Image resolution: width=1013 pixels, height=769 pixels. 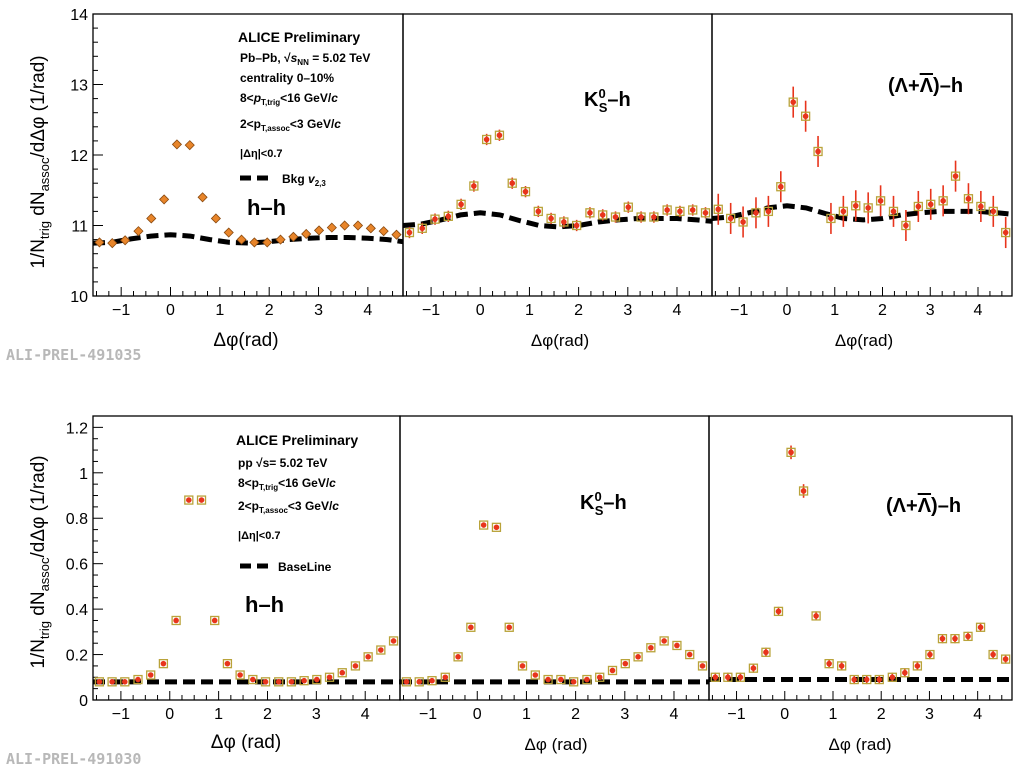 I want to click on x-title-top-2: Δφ(rad), so click(x=560, y=340).